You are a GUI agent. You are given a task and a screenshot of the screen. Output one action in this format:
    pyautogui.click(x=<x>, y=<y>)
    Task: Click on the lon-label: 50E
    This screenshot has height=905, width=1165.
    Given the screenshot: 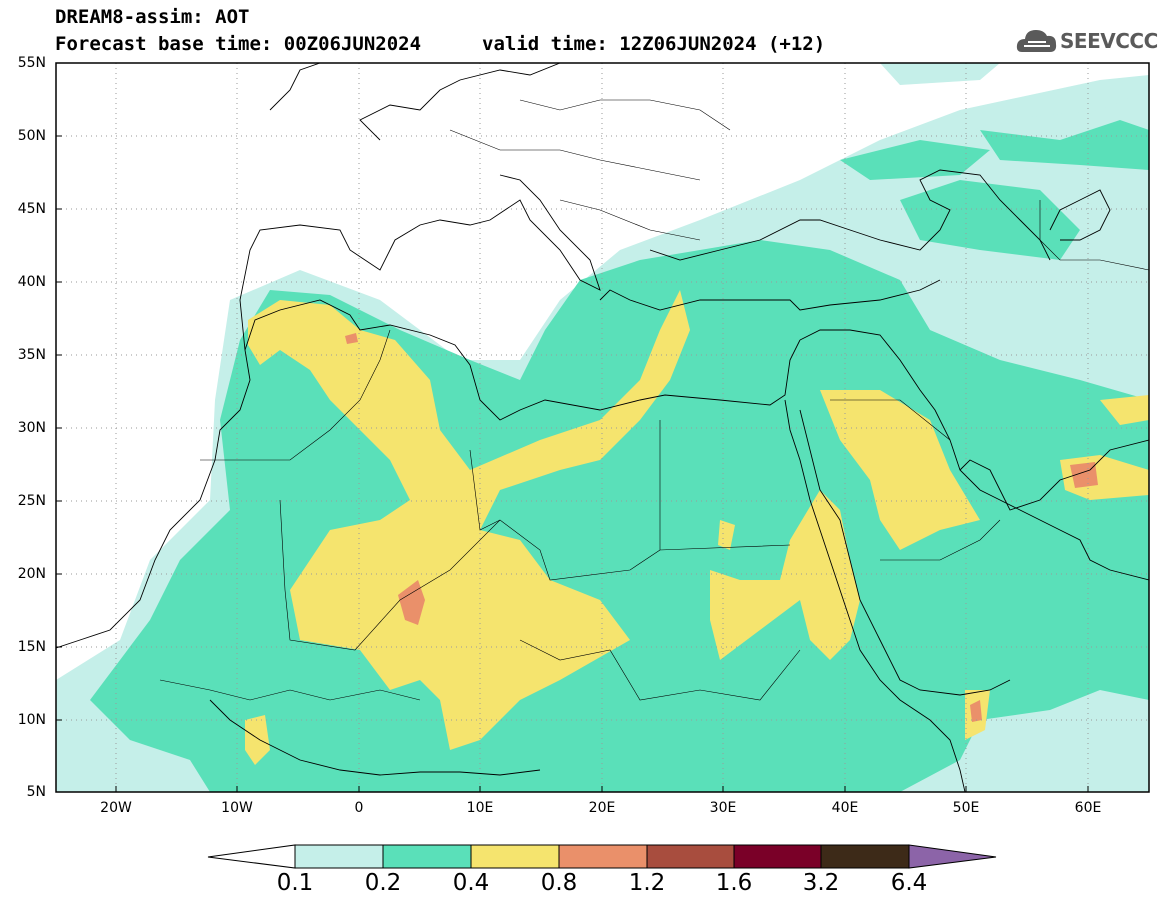 What is the action you would take?
    pyautogui.click(x=966, y=808)
    